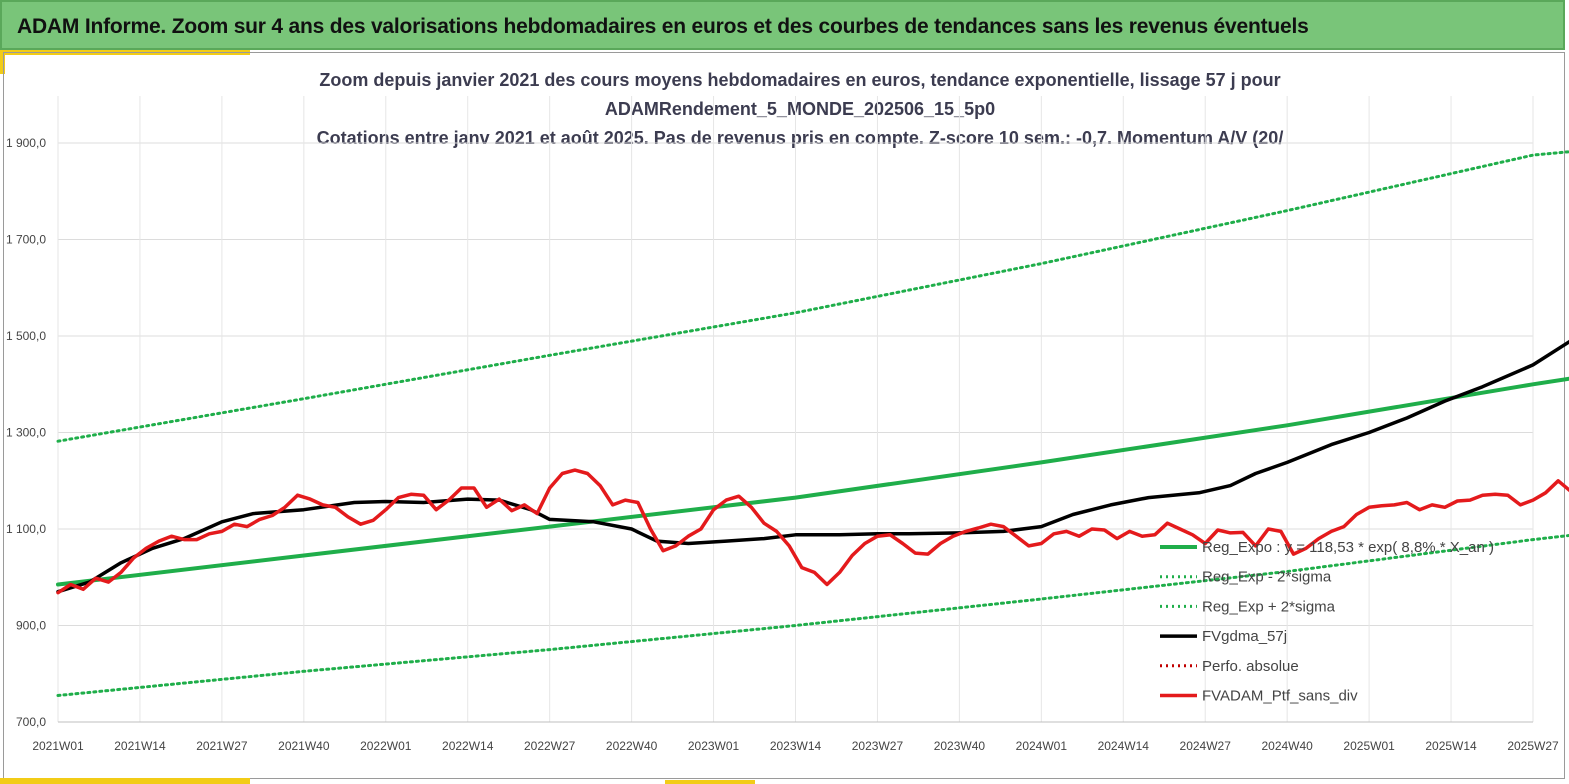 Image resolution: width=1569 pixels, height=784 pixels. What do you see at coordinates (710, 782) in the screenshot?
I see `accent-bar-bottom-center` at bounding box center [710, 782].